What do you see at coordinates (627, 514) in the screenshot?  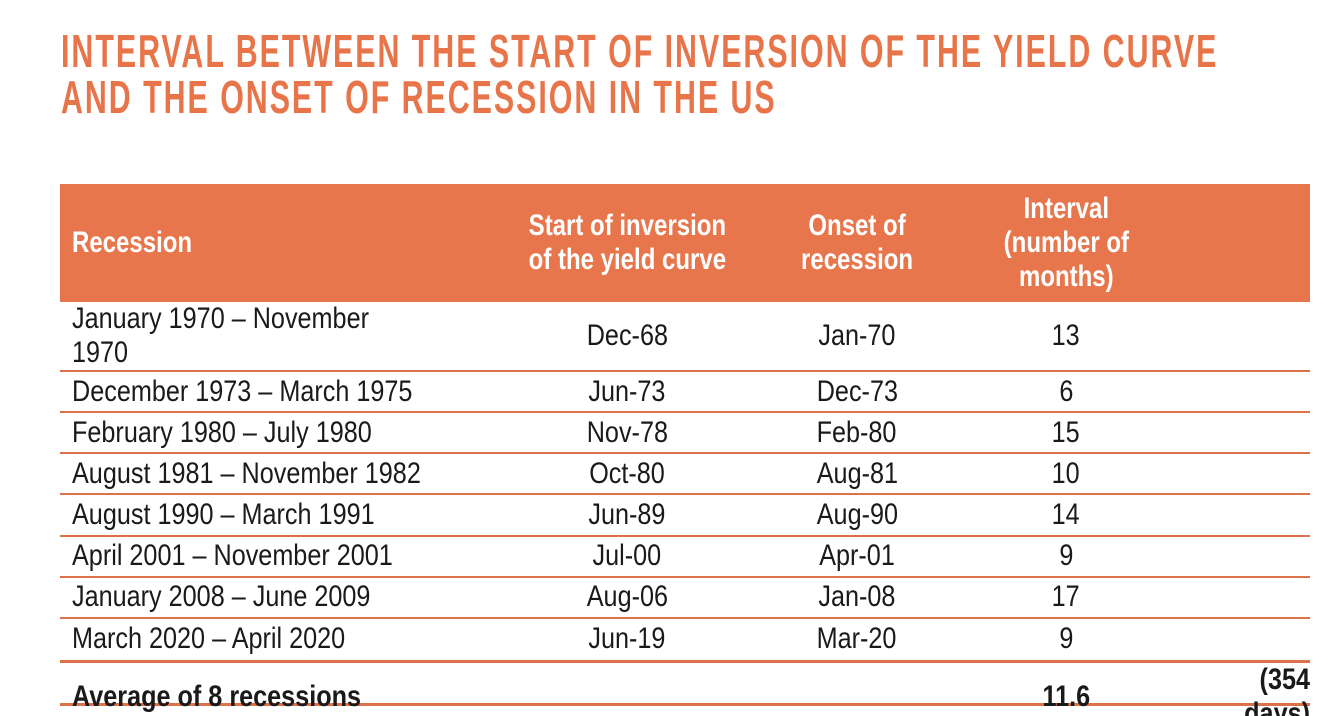 I see `cell-inversion-start: Jun-89` at bounding box center [627, 514].